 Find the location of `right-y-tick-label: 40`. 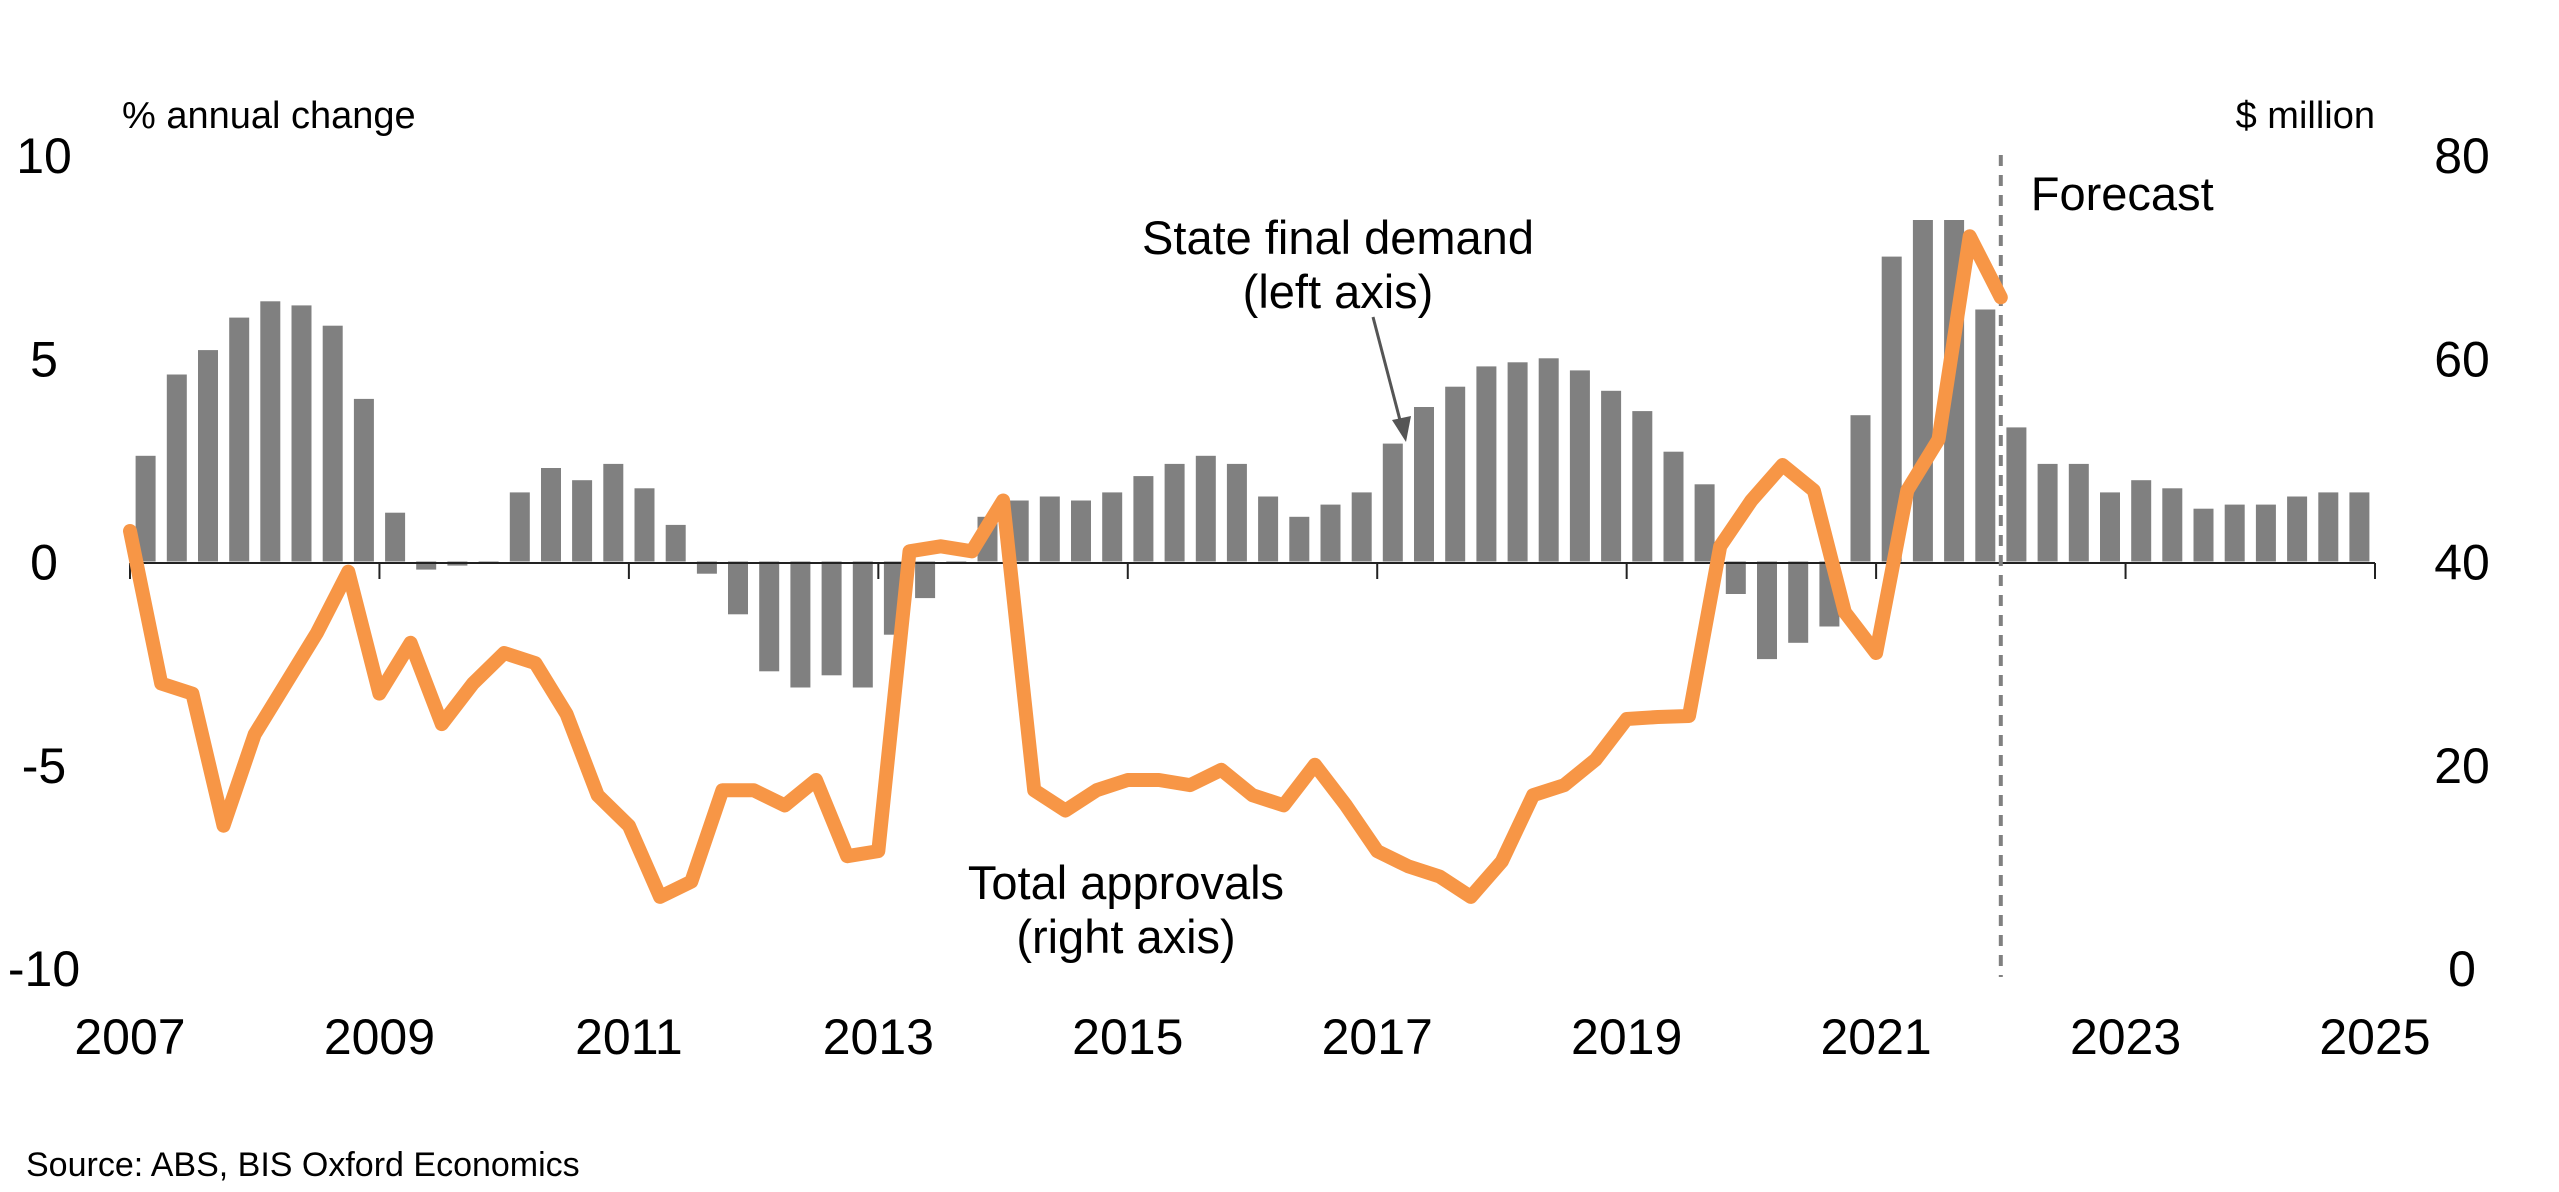

right-y-tick-label: 40 is located at coordinates (2462, 563).